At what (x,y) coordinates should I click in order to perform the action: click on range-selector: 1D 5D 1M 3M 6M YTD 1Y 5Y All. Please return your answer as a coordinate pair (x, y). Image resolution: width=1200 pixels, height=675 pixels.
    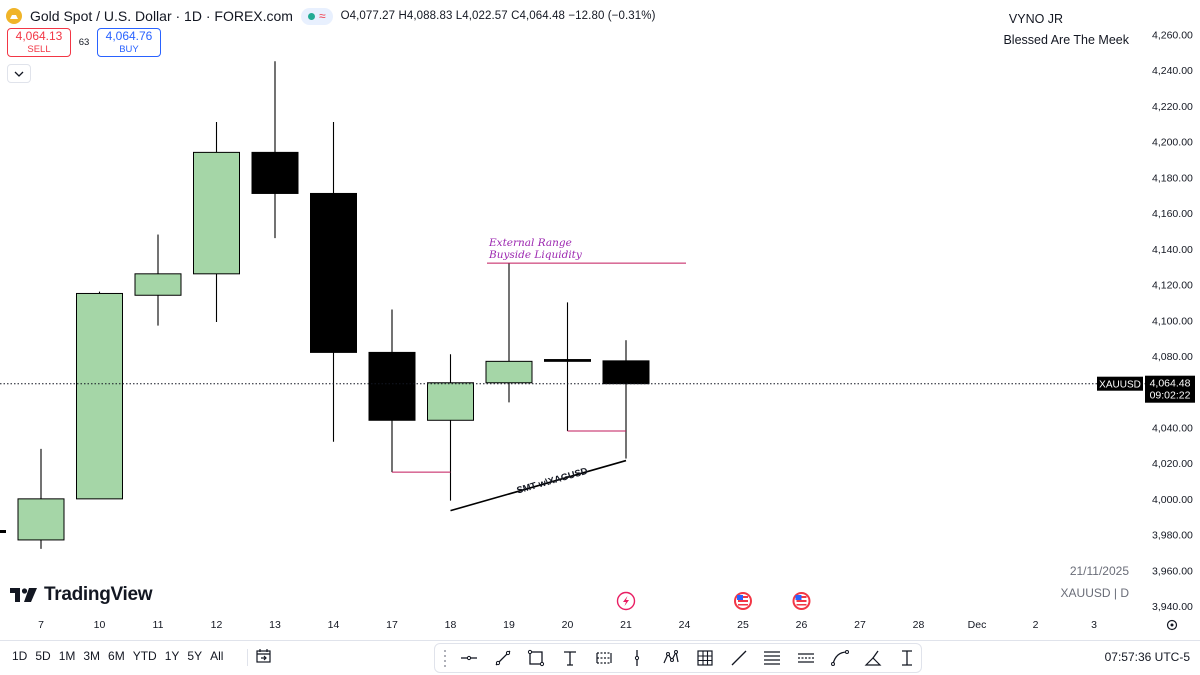
    Looking at the image, I should click on (117, 656).